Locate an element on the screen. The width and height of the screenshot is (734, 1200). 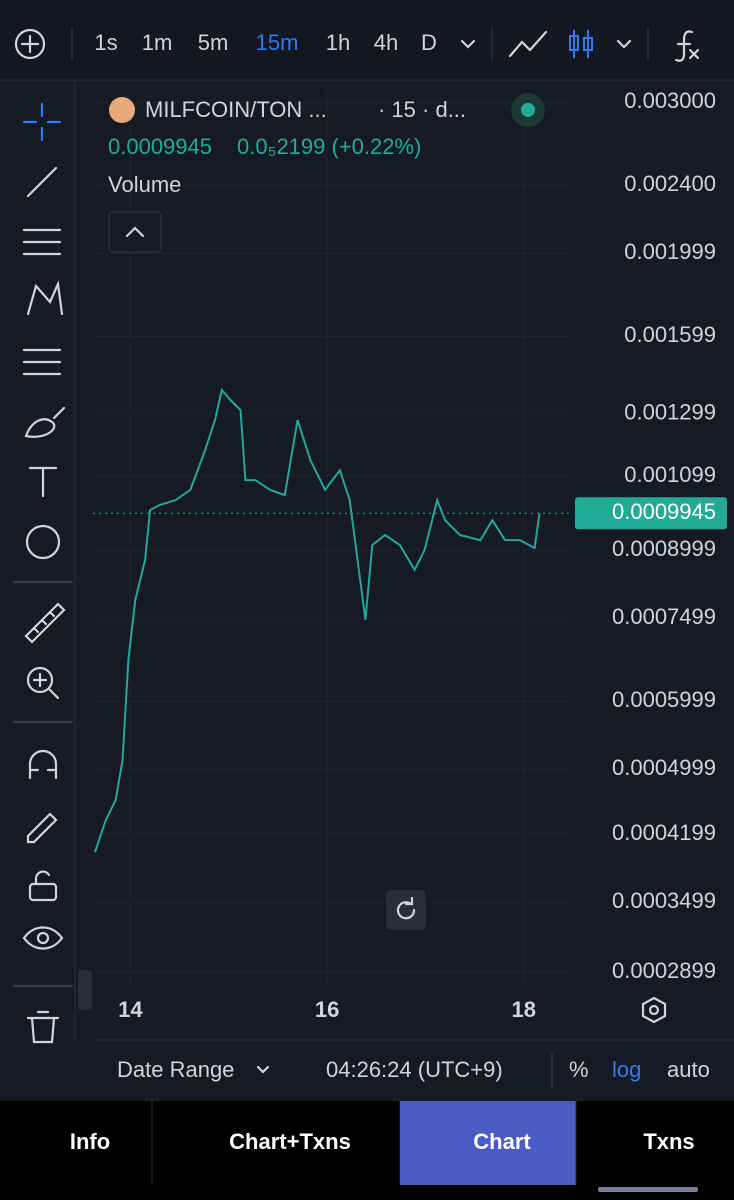
clock: 04:26:24 (UTC+9) is located at coordinates (414, 1069).